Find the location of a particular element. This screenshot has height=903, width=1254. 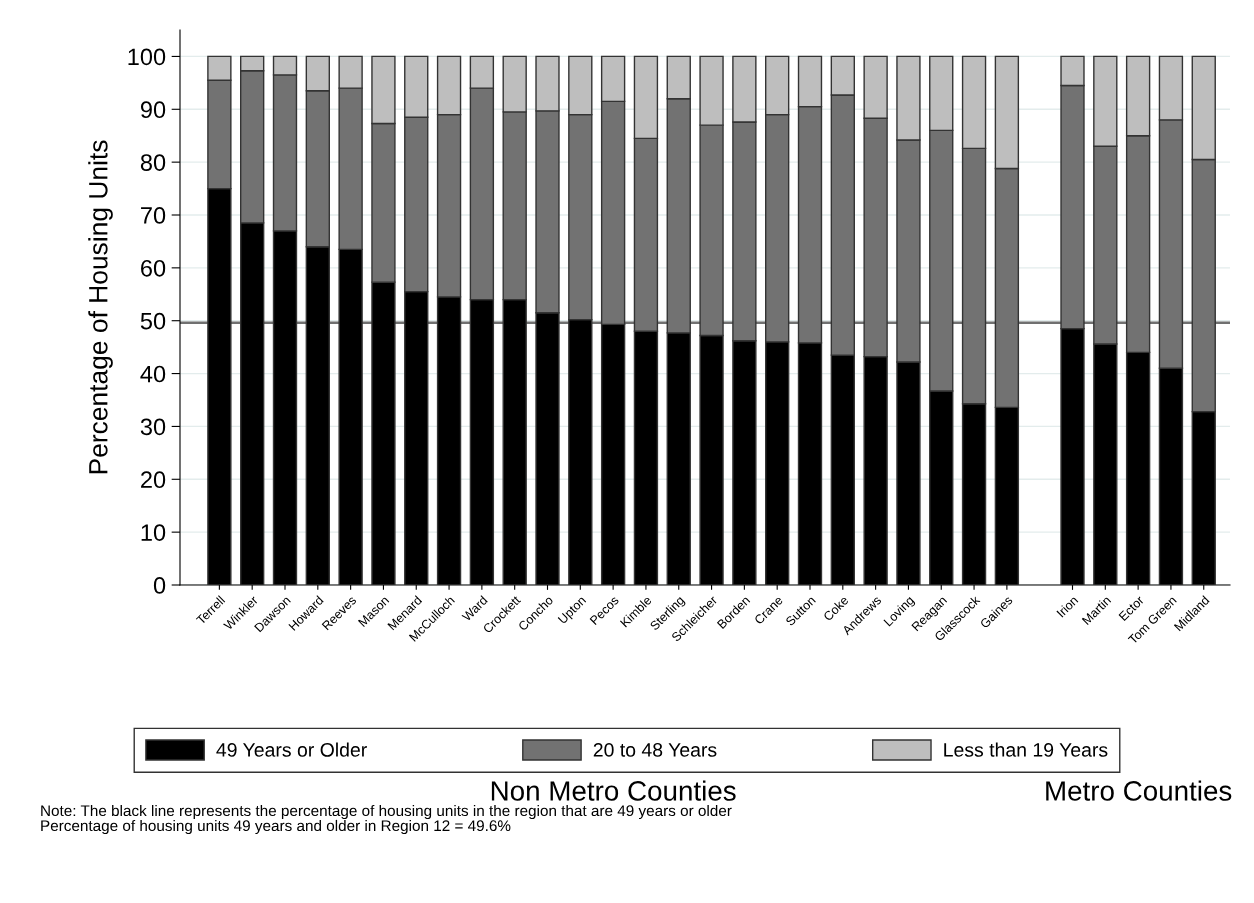

text: Metro Counties is located at coordinates (1139, 790).